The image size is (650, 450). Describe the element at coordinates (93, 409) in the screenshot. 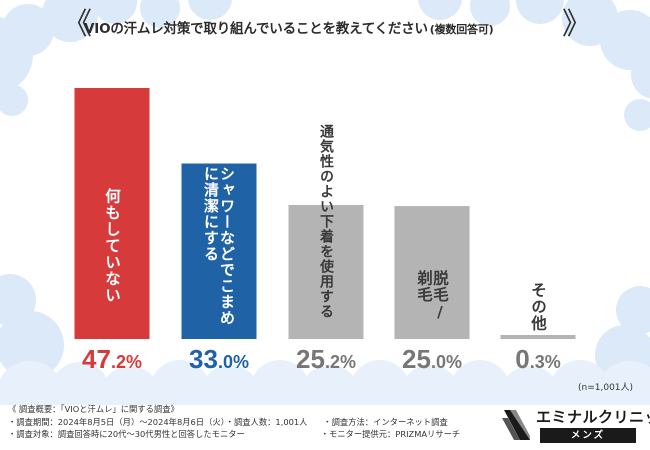

I see `overview-heading: 《 調査概要：「VIOと汗ムレ」に関する調査》` at that location.